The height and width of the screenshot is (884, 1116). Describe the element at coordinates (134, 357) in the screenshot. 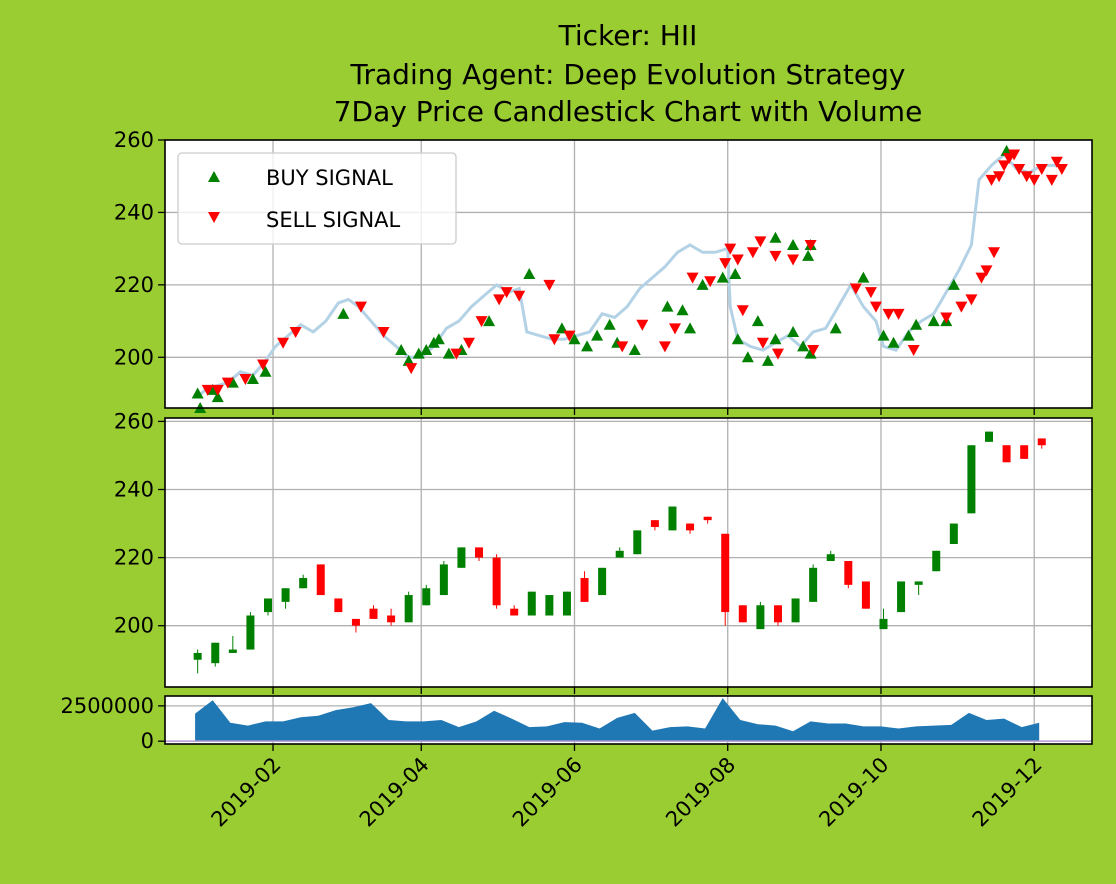

I see `price-panel-y-tick-label: 200` at that location.